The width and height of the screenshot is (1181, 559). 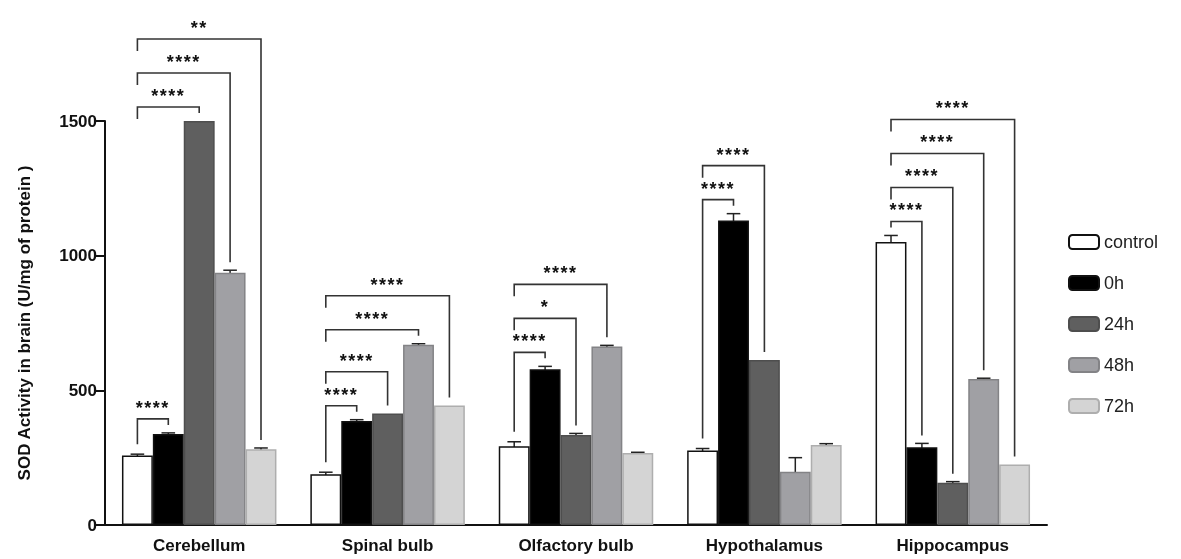 What do you see at coordinates (82, 390) in the screenshot?
I see `y-tick-label: 500` at bounding box center [82, 390].